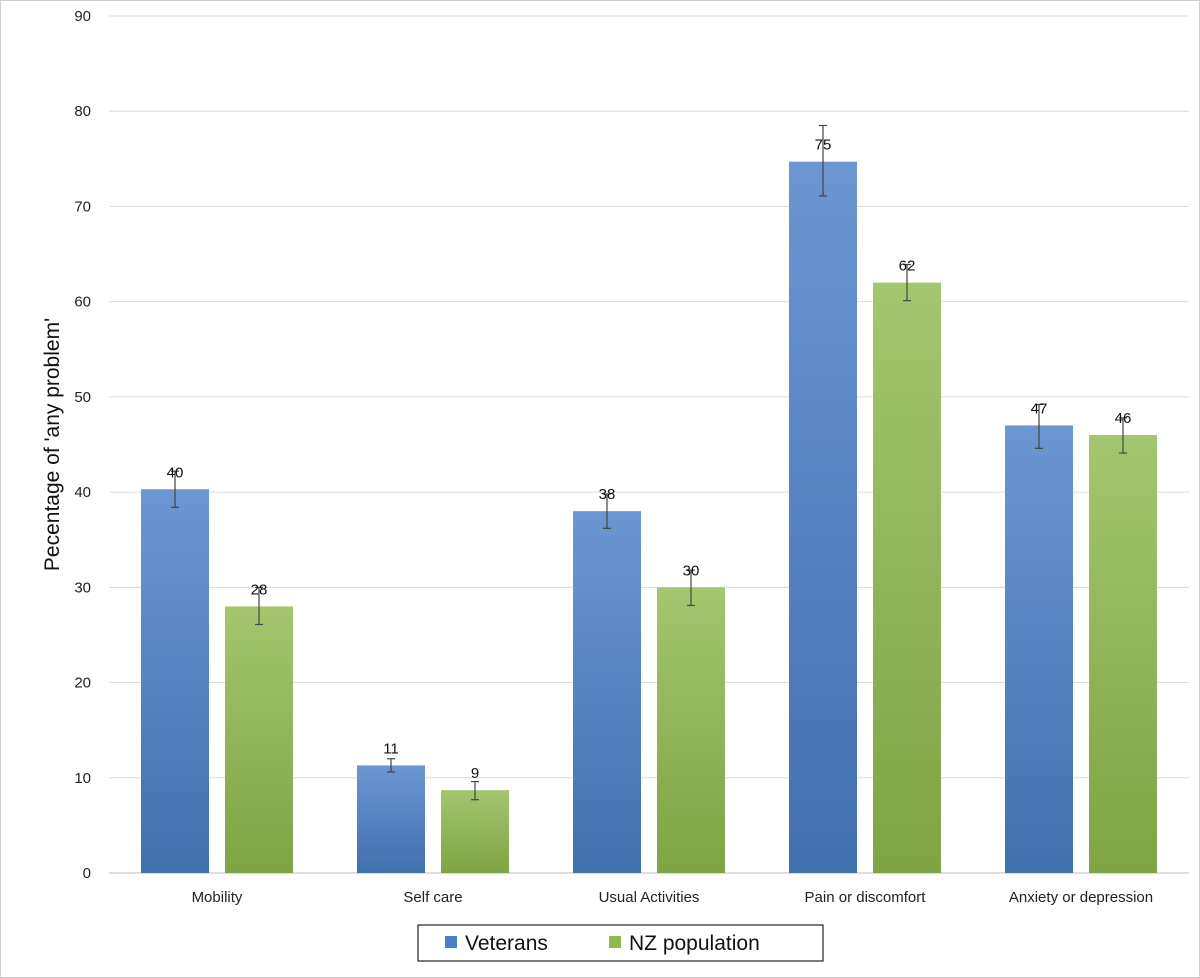 The width and height of the screenshot is (1200, 978). What do you see at coordinates (694, 943) in the screenshot?
I see `legend-label: NZ population` at bounding box center [694, 943].